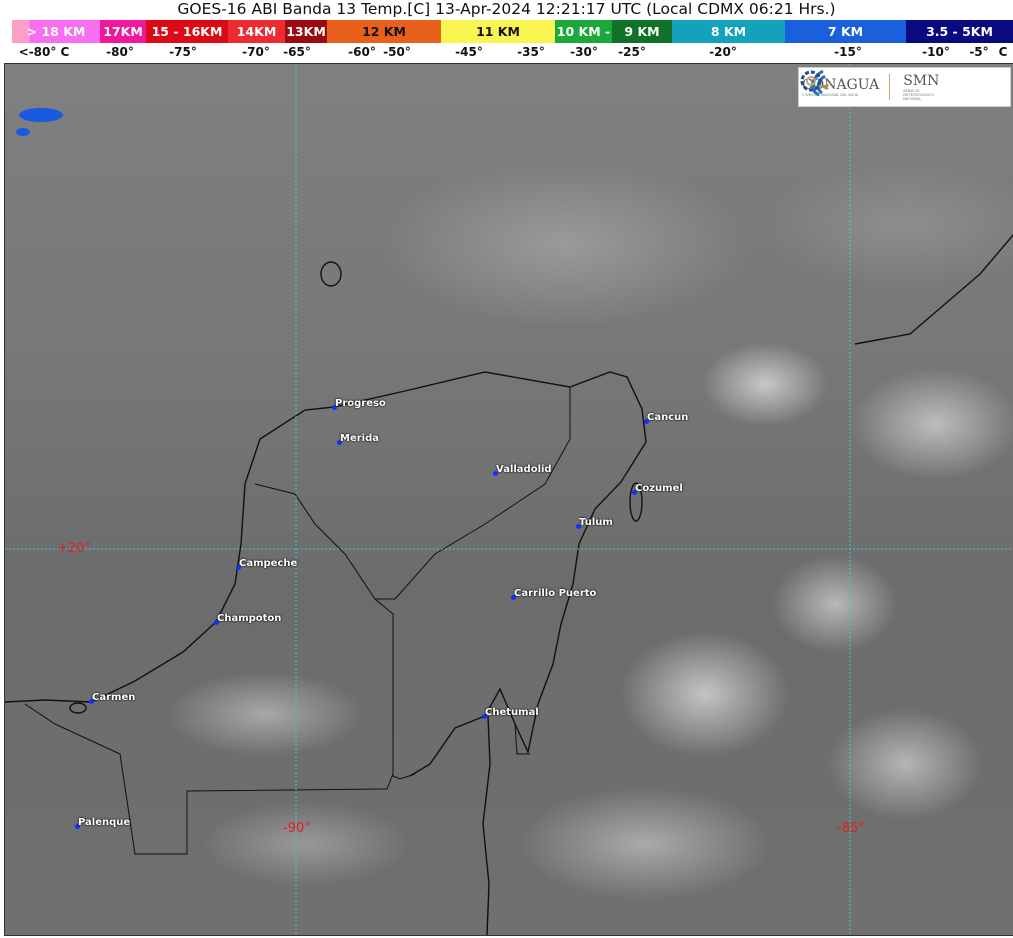 Image resolution: width=1013 pixels, height=938 pixels. Describe the element at coordinates (596, 522) in the screenshot. I see `city-label: Tulum` at that location.